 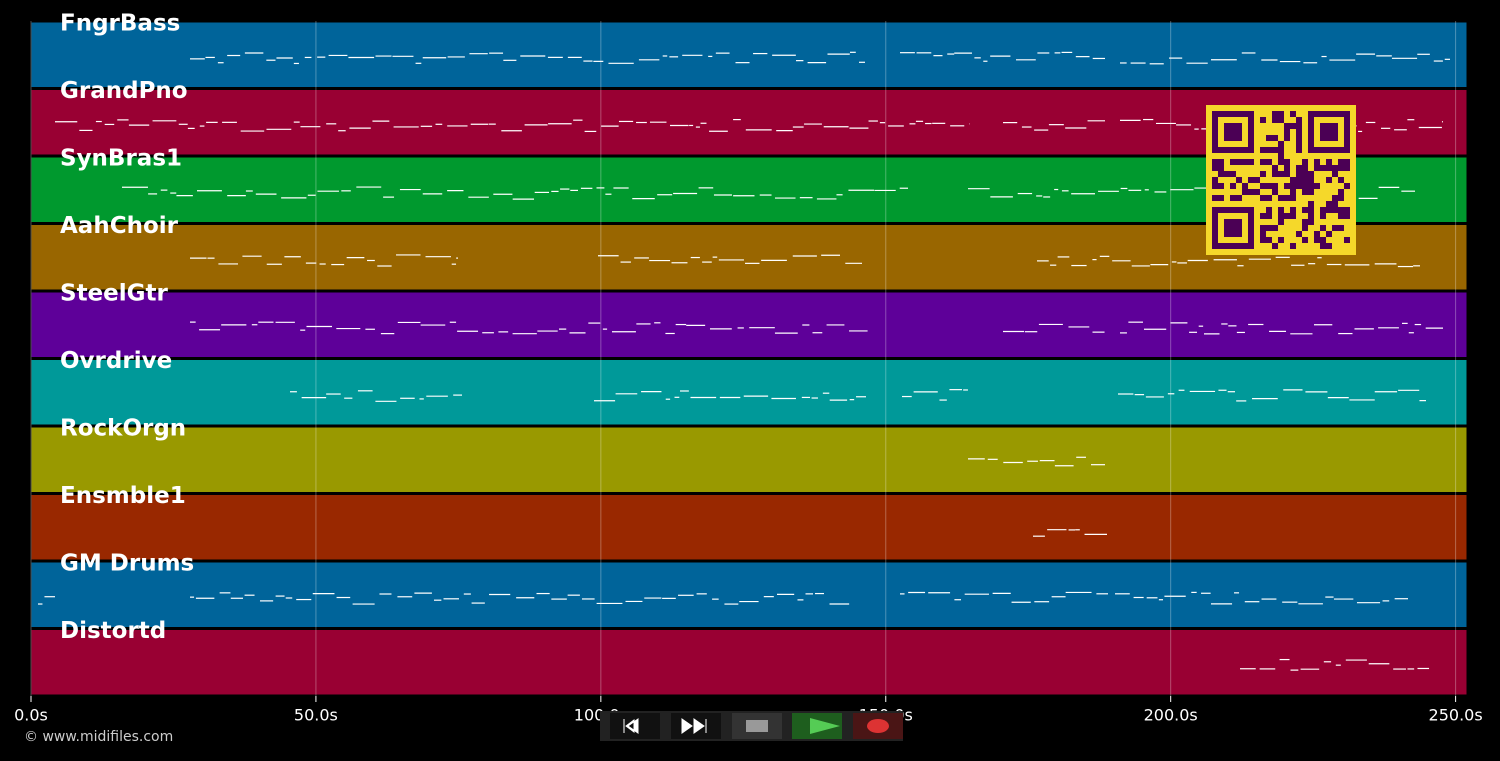 What do you see at coordinates (817, 726) in the screenshot?
I see `play-button` at bounding box center [817, 726].